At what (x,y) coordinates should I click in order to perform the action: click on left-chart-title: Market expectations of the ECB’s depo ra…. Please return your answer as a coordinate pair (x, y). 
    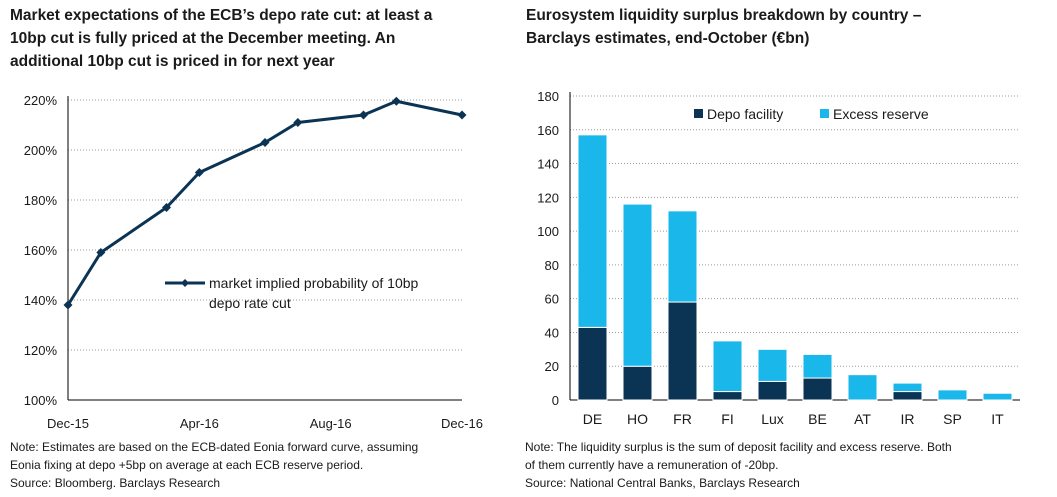
    Looking at the image, I should click on (245, 38).